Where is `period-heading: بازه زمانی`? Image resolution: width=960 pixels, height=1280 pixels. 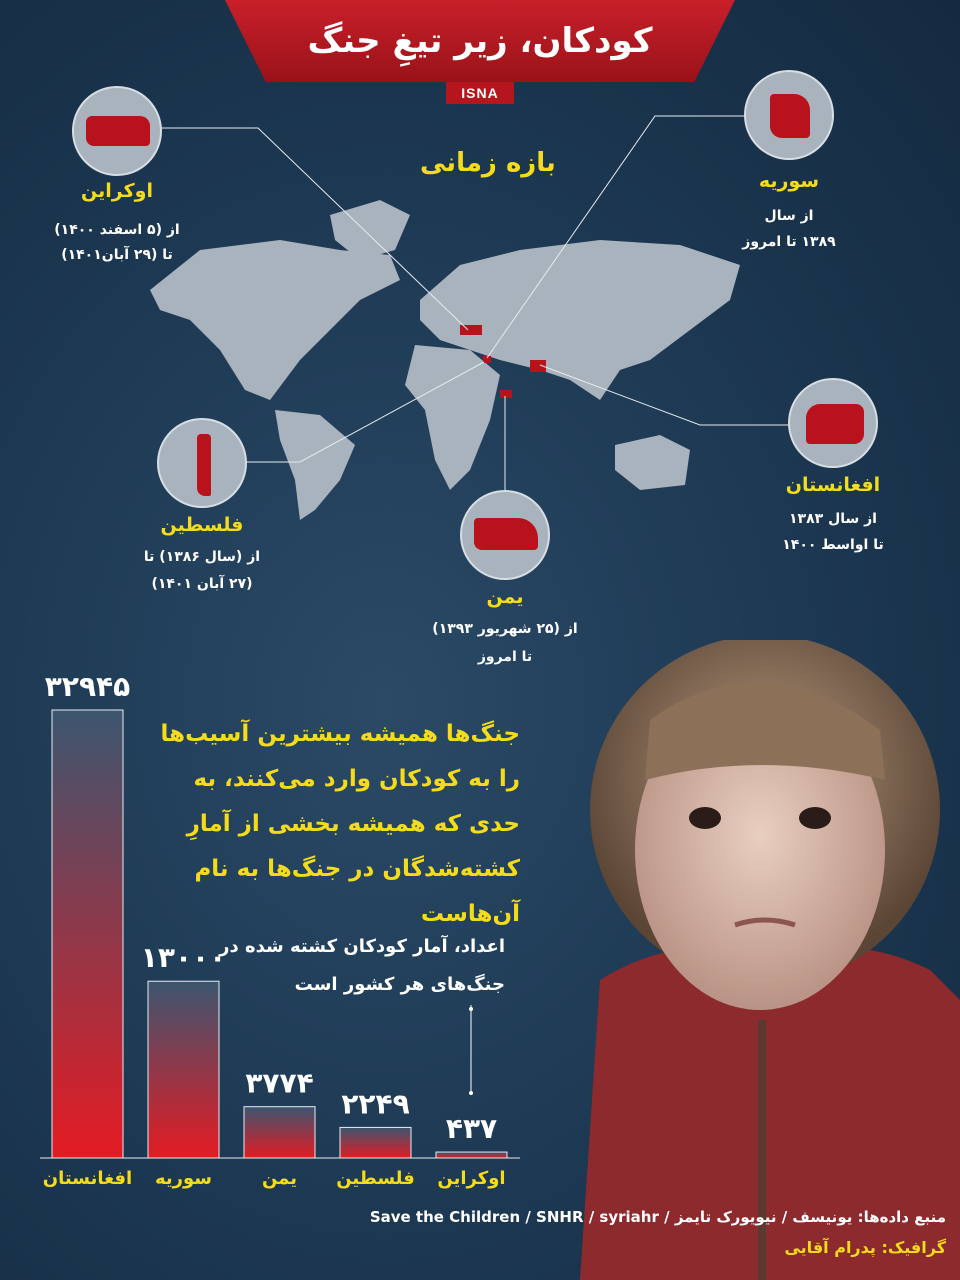 period-heading: بازه زمانی is located at coordinates (488, 163).